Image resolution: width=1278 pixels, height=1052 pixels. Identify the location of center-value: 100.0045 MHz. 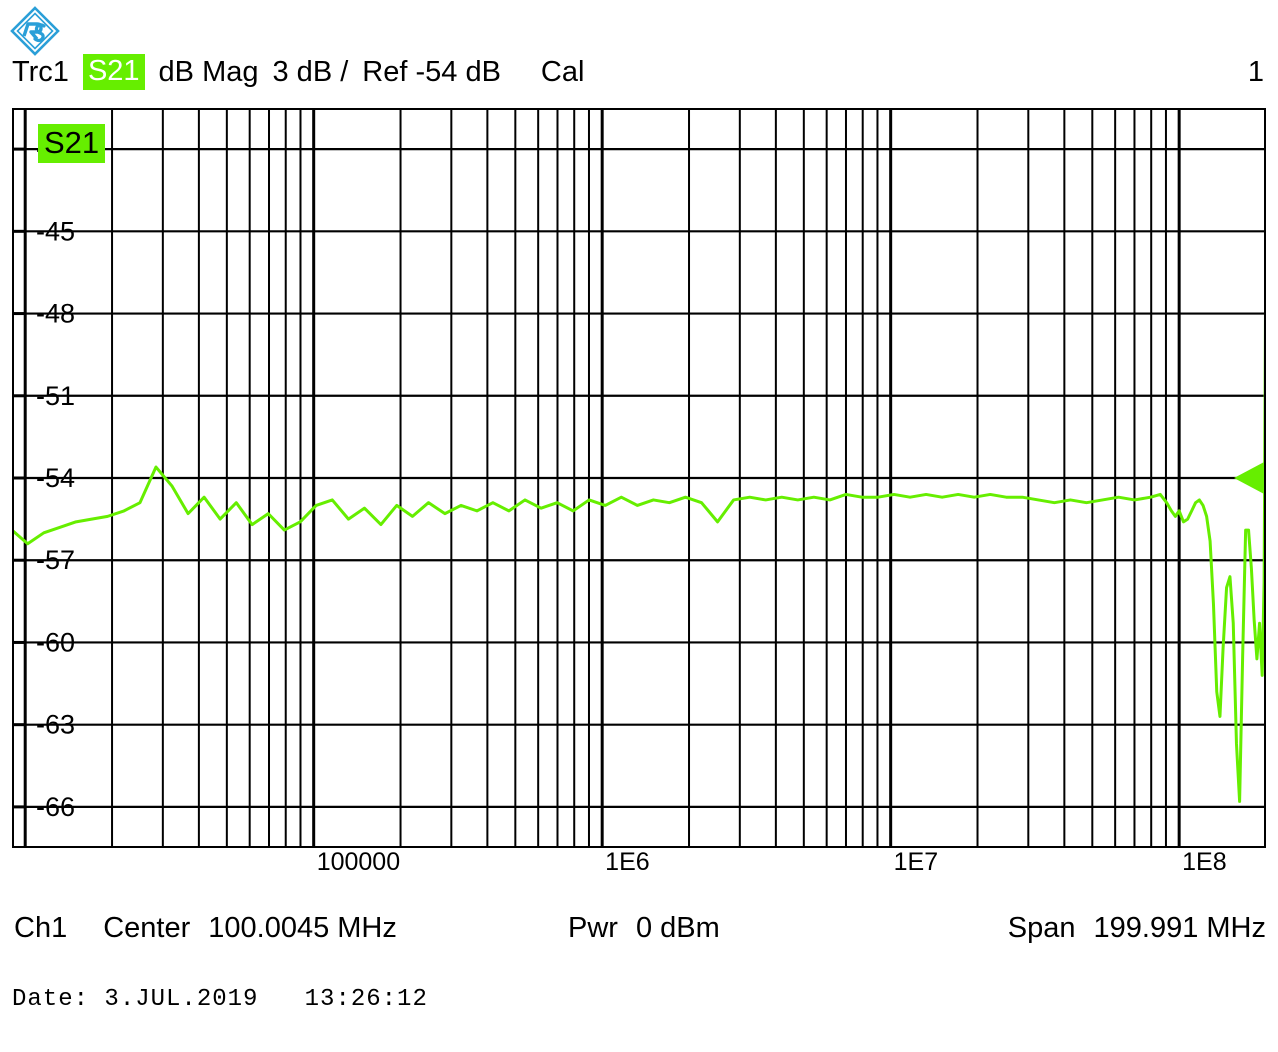
(302, 928).